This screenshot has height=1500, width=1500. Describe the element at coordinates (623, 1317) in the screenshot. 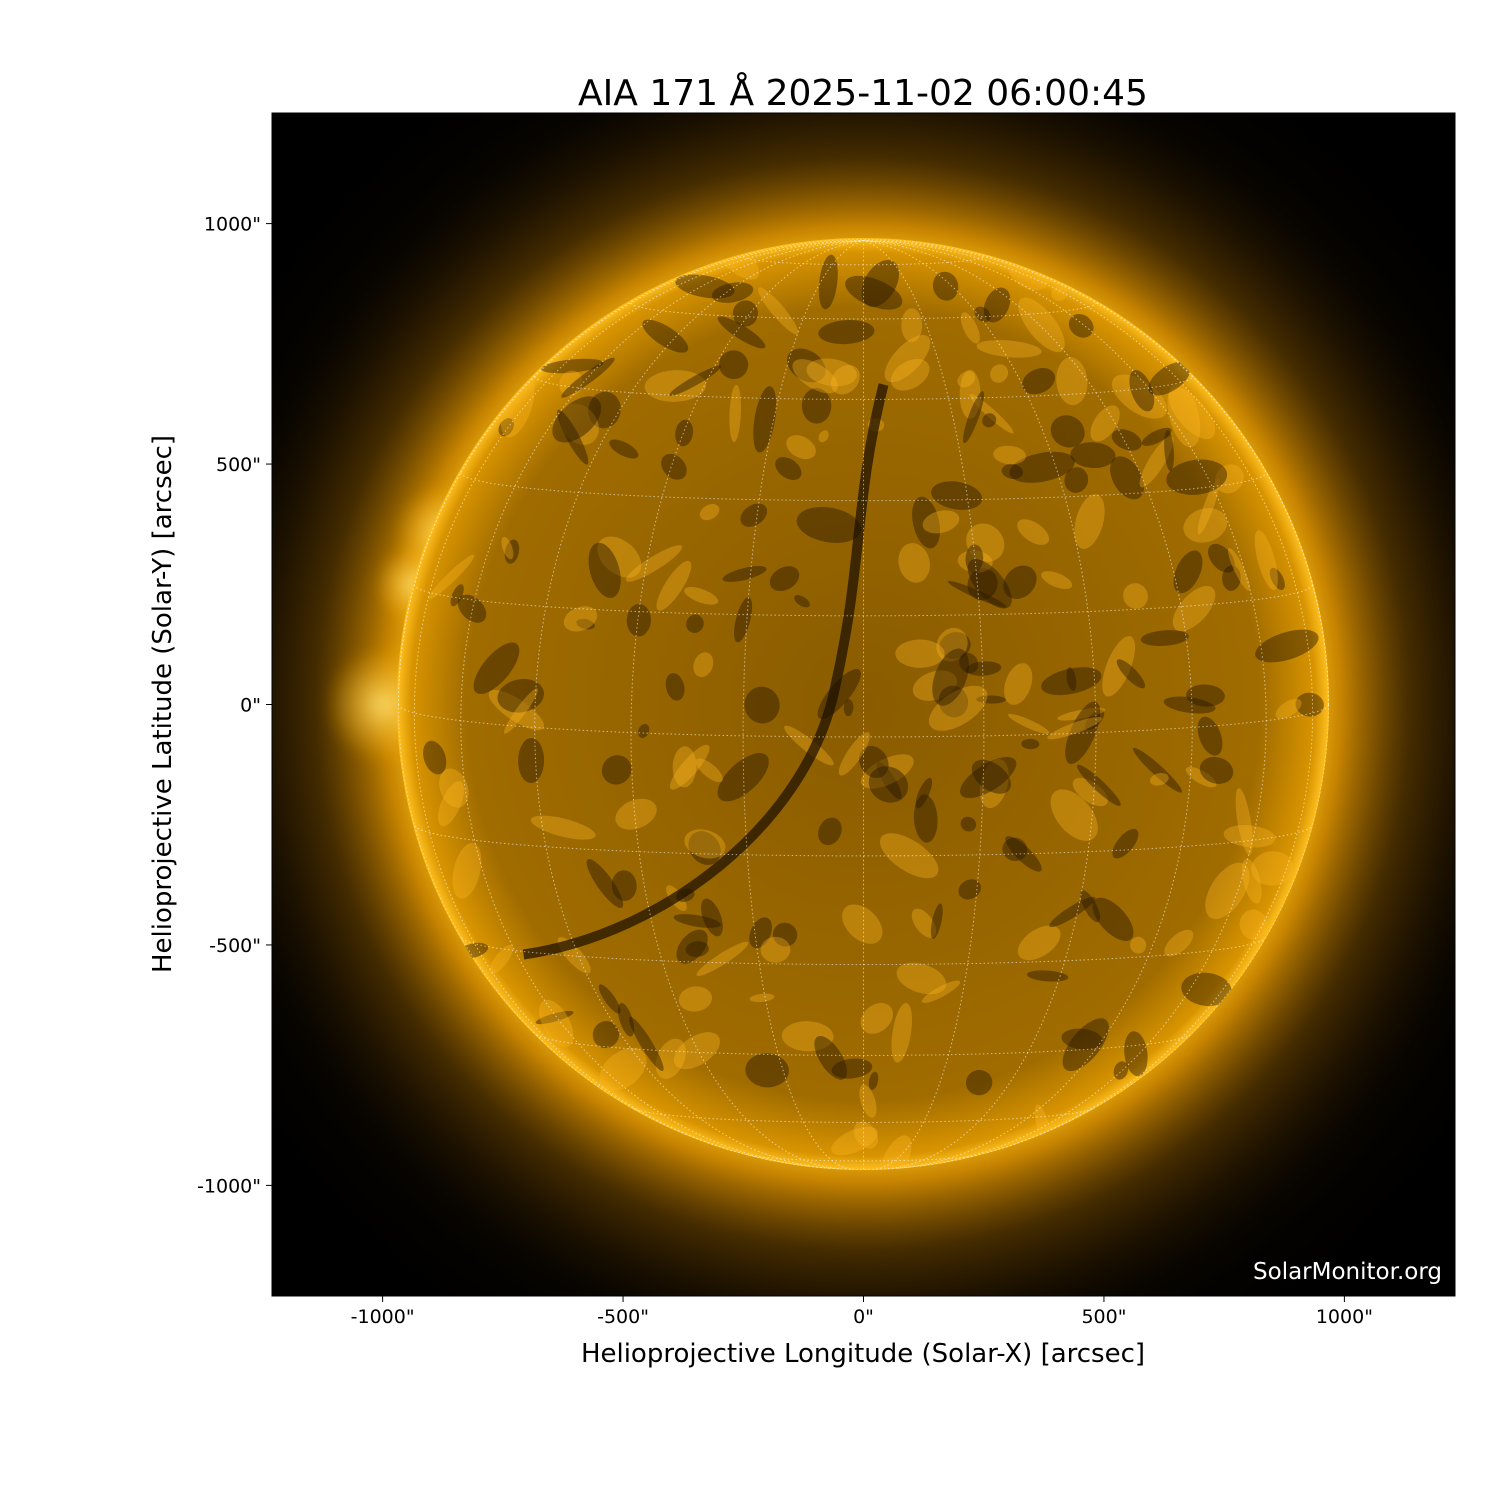

I see `x-tick-label: -500"` at that location.